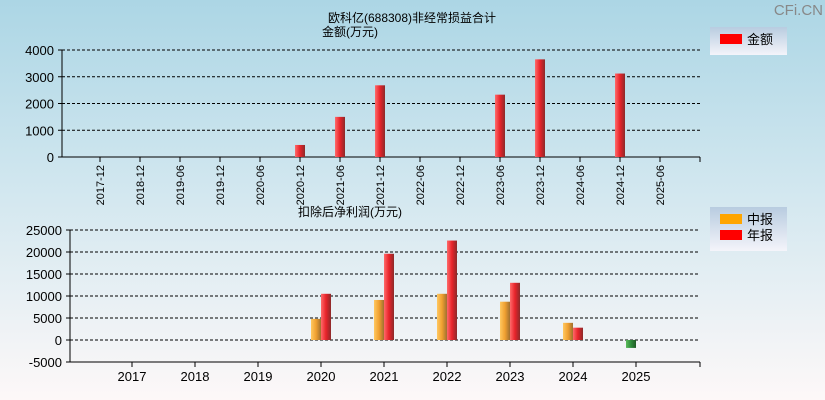 This screenshot has height=400, width=825. I want to click on watermark: CFi.CN, so click(798, 10).